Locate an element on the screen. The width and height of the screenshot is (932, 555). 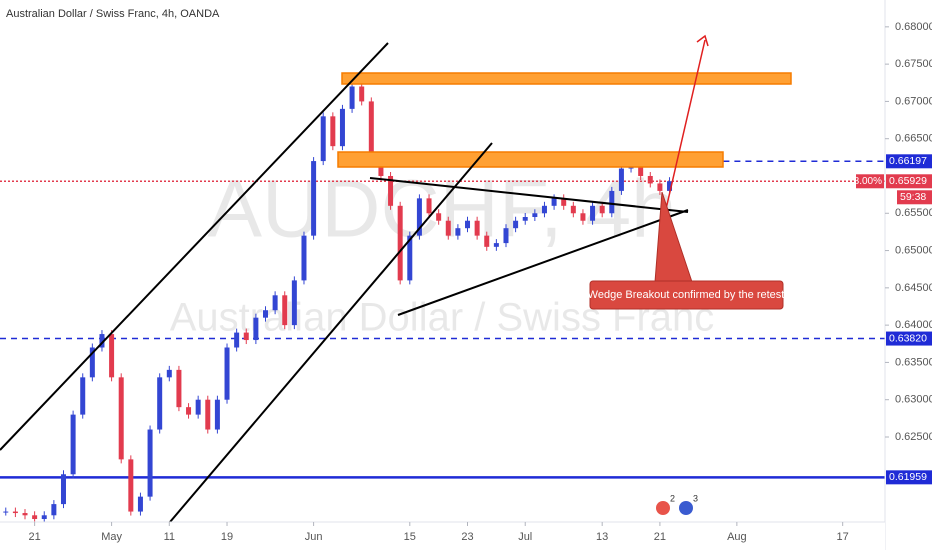
y-tick-label: 0.65500 is located at coordinates (913, 213).